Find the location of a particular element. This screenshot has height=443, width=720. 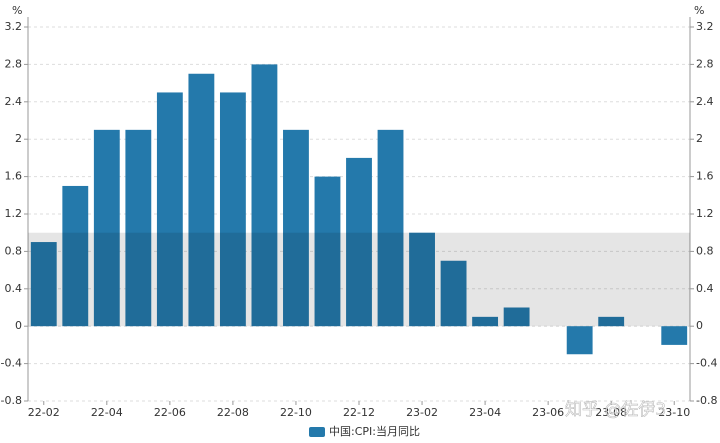

y2-tick-label: 1.6 is located at coordinates (705, 176).